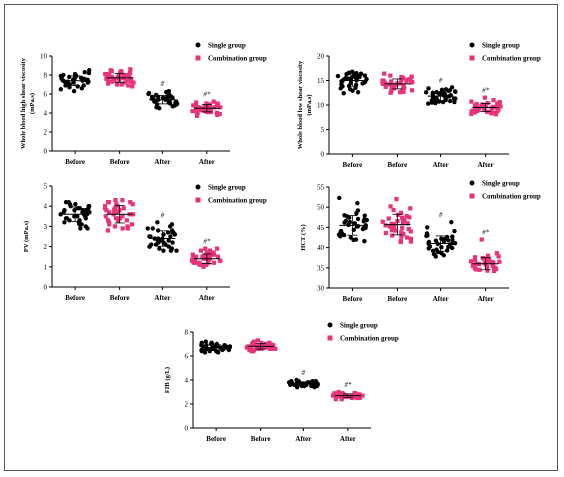  Describe the element at coordinates (46, 288) in the screenshot. I see `y-tick-label: 0` at that location.